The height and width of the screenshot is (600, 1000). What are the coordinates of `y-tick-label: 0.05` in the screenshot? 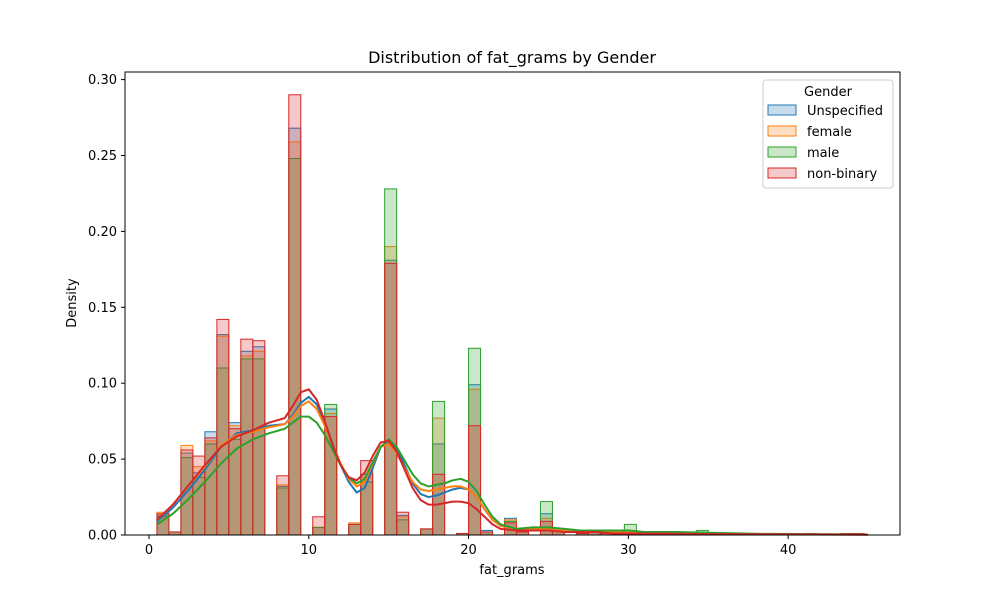 It's located at (102, 460).